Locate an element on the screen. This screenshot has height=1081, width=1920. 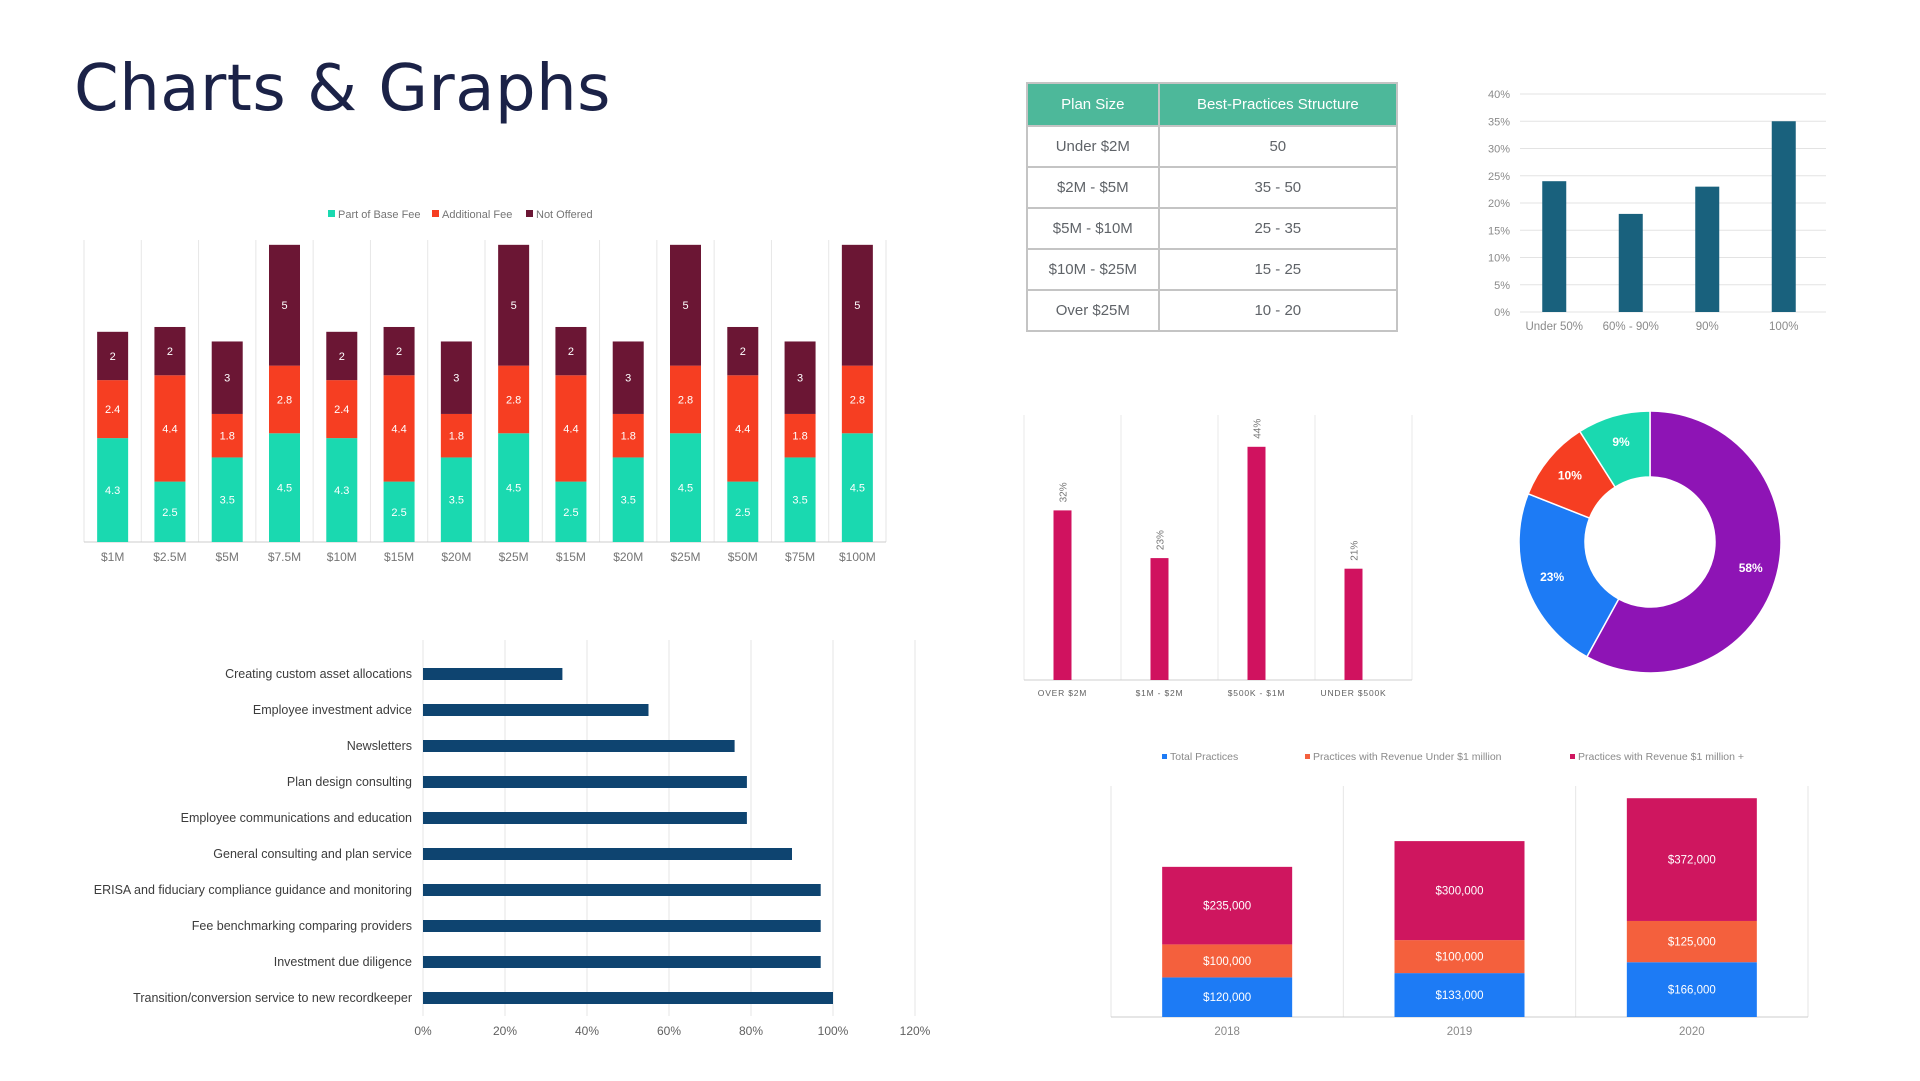
table-cell: Over $25M is located at coordinates (1093, 310).